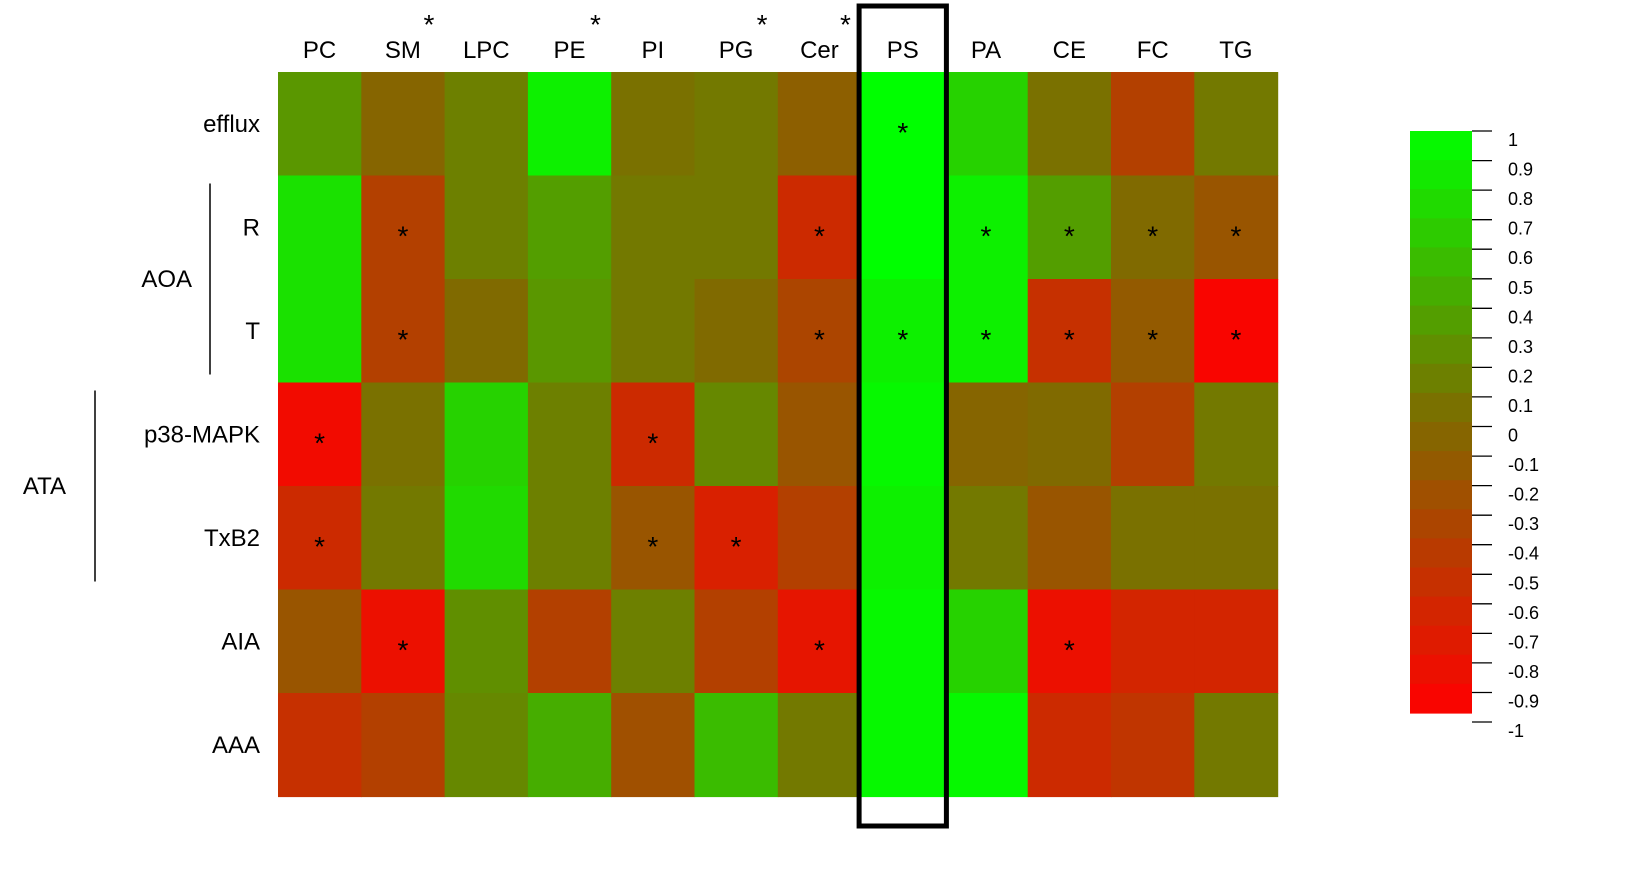  What do you see at coordinates (403, 538) in the screenshot?
I see `heatmap-cell-TxB2-SM` at bounding box center [403, 538].